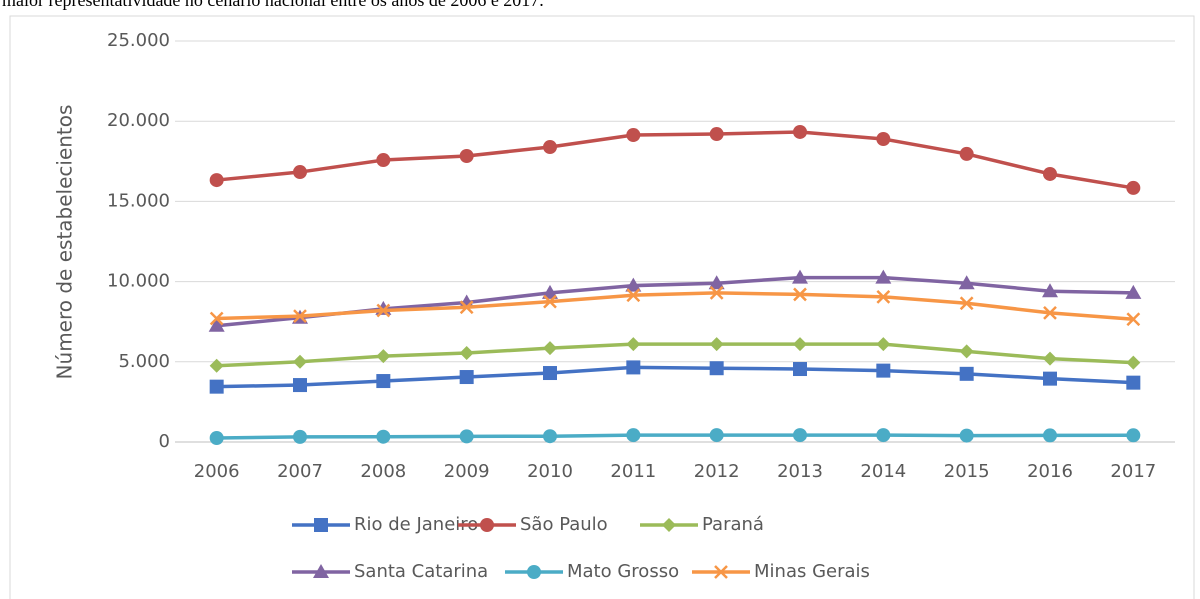 This screenshot has height=599, width=1200. I want to click on y-tick-label: 15.000, so click(138, 200).